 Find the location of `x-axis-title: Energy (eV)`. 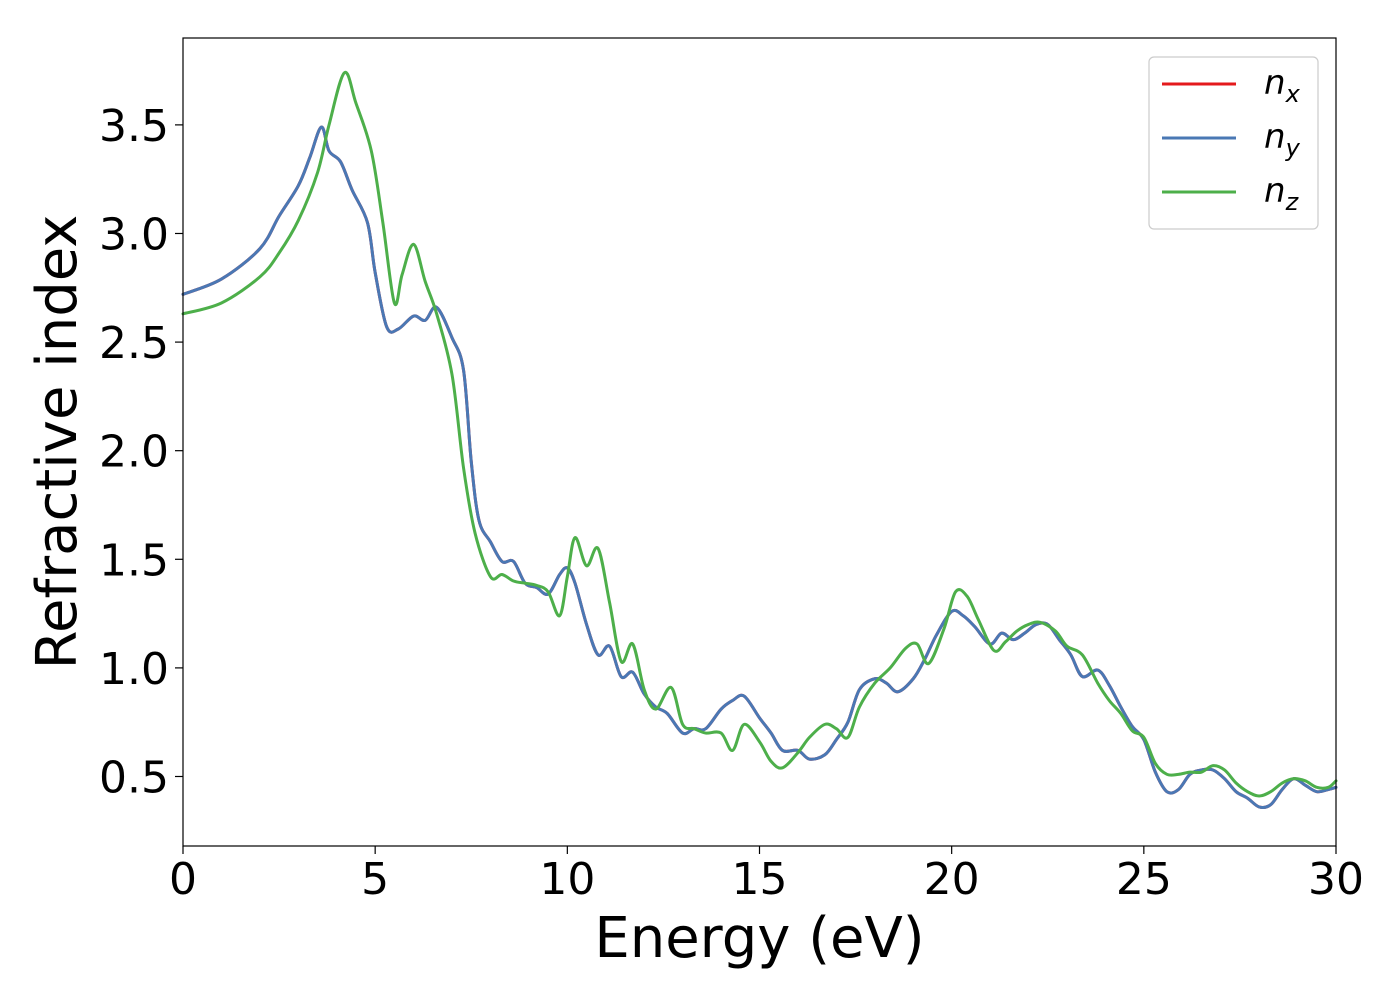

x-axis-title: Energy (eV) is located at coordinates (759, 938).